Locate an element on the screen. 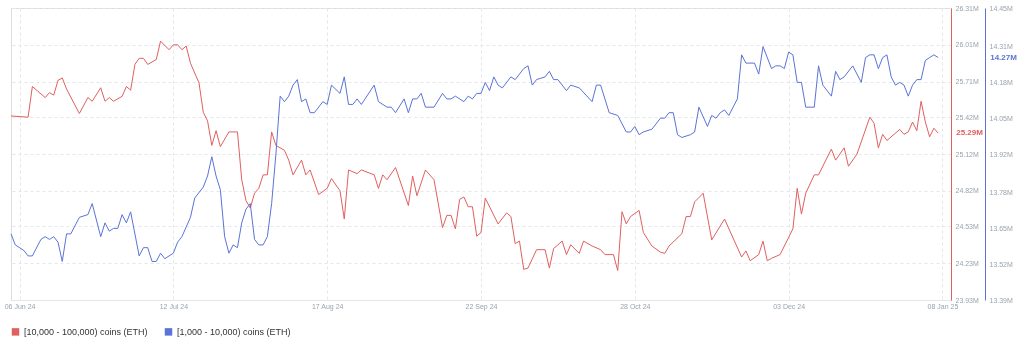 This screenshot has height=347, width=1024. legend-label: [1,000 - 10,000) coins (ETH) is located at coordinates (234, 331).